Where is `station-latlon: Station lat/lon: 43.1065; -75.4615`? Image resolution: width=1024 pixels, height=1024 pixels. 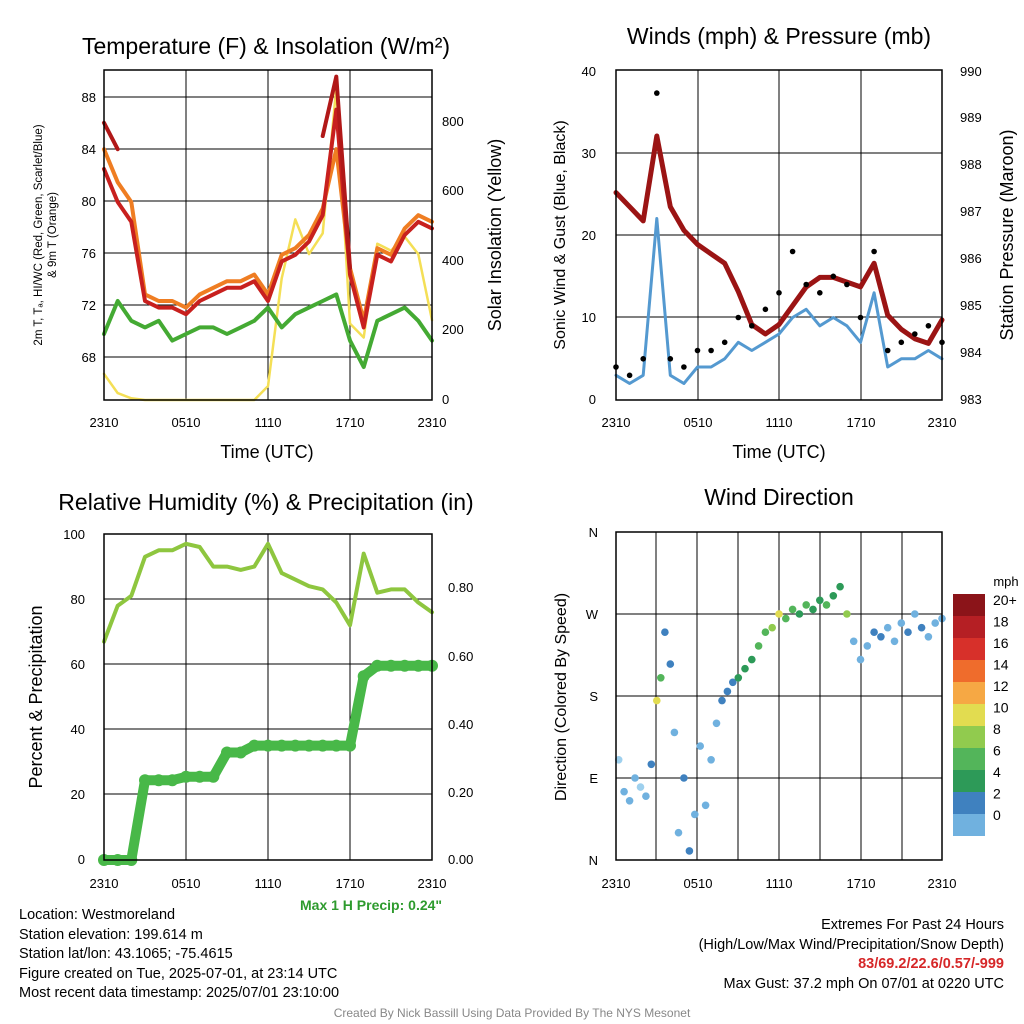 station-latlon: Station lat/lon: 43.1065; -75.4615 is located at coordinates (126, 954).